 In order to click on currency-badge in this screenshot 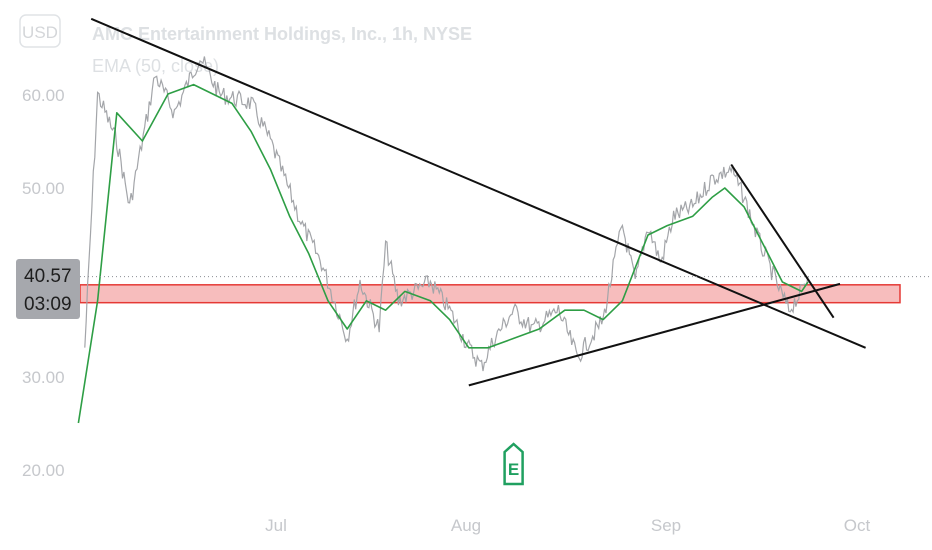, I will do `click(40, 31)`.